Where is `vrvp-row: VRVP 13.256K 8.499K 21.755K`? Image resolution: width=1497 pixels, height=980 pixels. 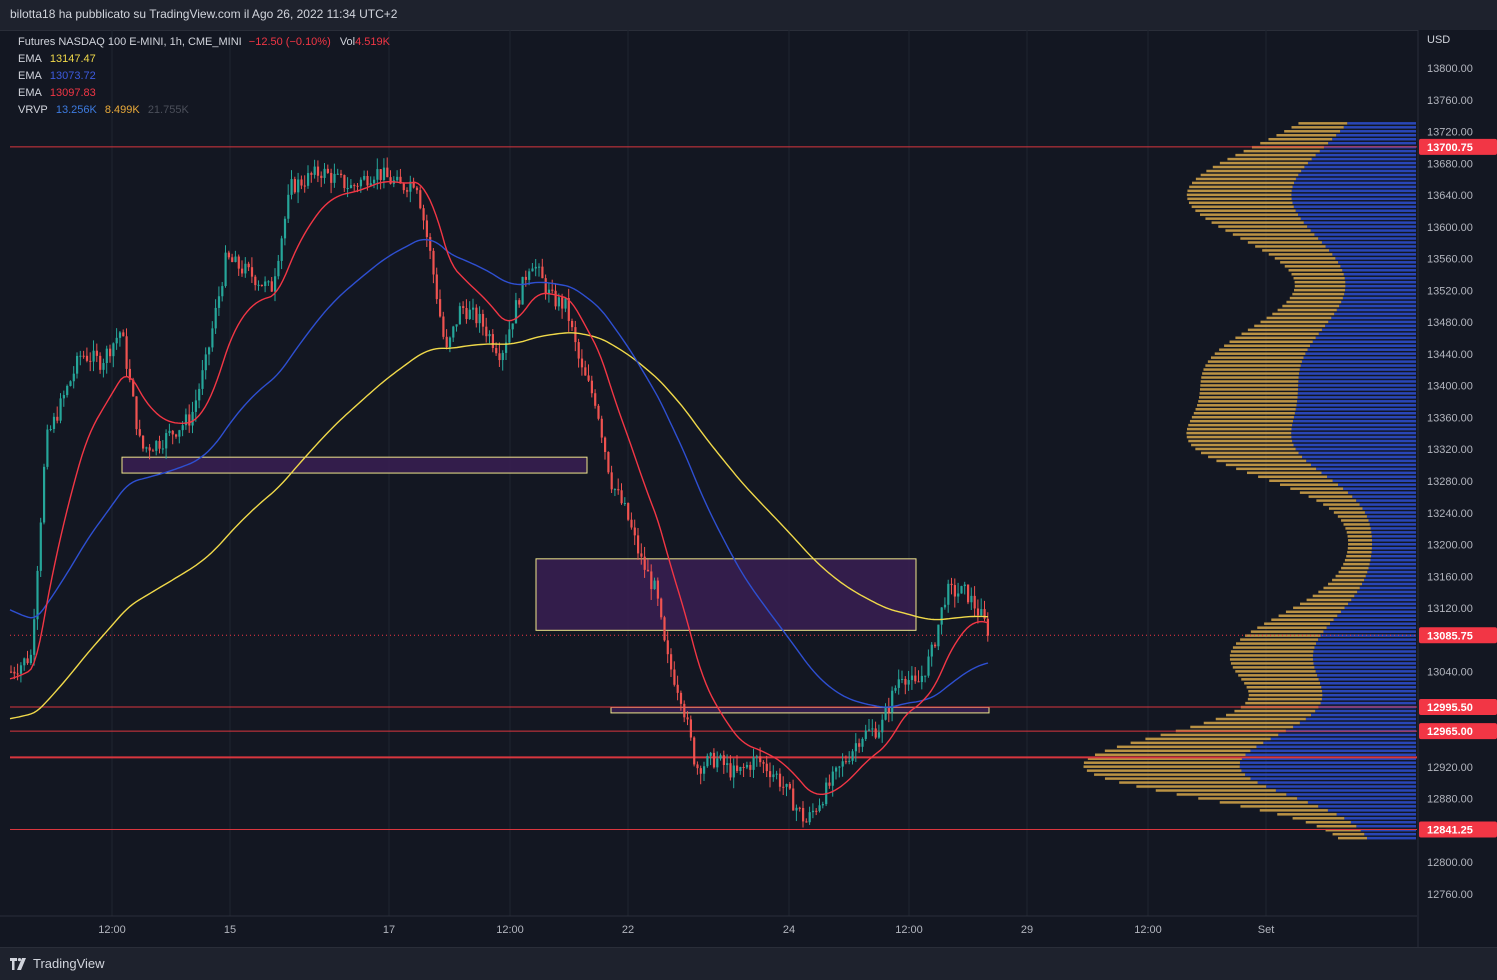
vrvp-row: VRVP 13.256K 8.499K 21.755K is located at coordinates (204, 110).